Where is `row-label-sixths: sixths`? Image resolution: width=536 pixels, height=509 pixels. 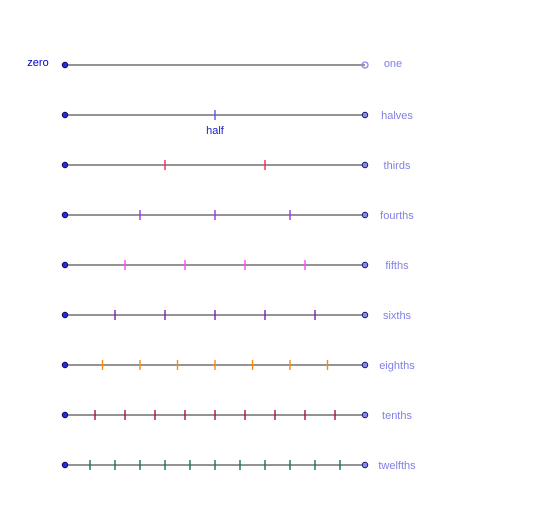 row-label-sixths: sixths is located at coordinates (397, 316).